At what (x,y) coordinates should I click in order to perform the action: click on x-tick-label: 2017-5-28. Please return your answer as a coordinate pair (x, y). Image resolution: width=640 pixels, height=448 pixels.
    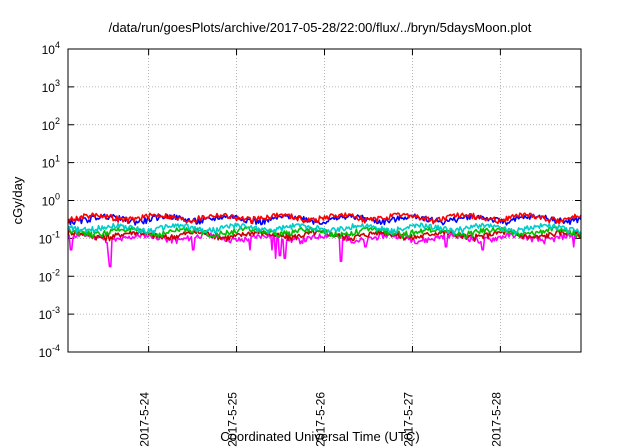
    Looking at the image, I should click on (496, 419).